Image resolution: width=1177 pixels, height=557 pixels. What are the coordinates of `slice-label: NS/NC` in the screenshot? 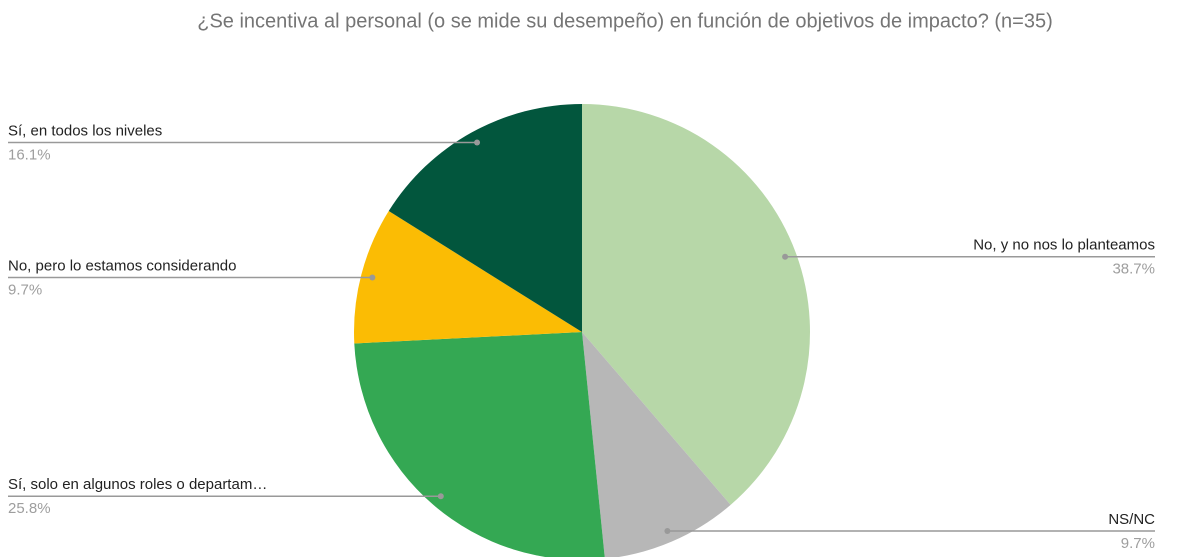 It's located at (1131, 519).